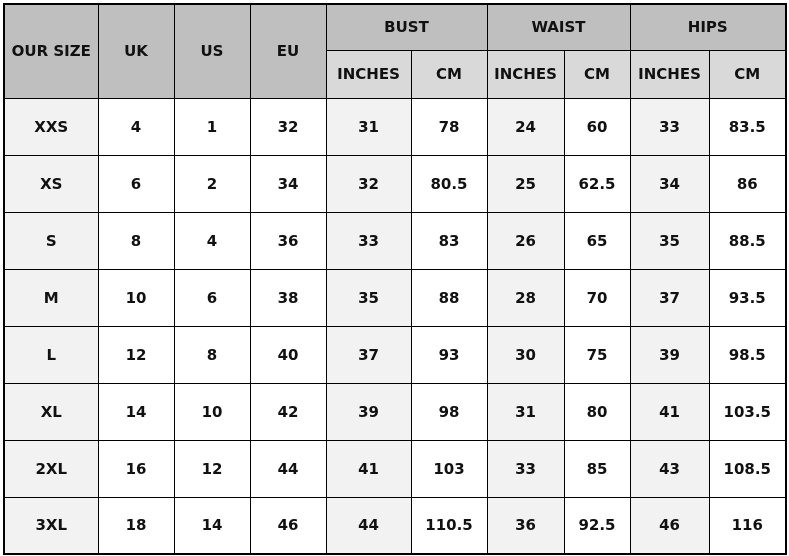 The width and height of the screenshot is (789, 556). I want to click on cell-waist-inches: 30, so click(525, 354).